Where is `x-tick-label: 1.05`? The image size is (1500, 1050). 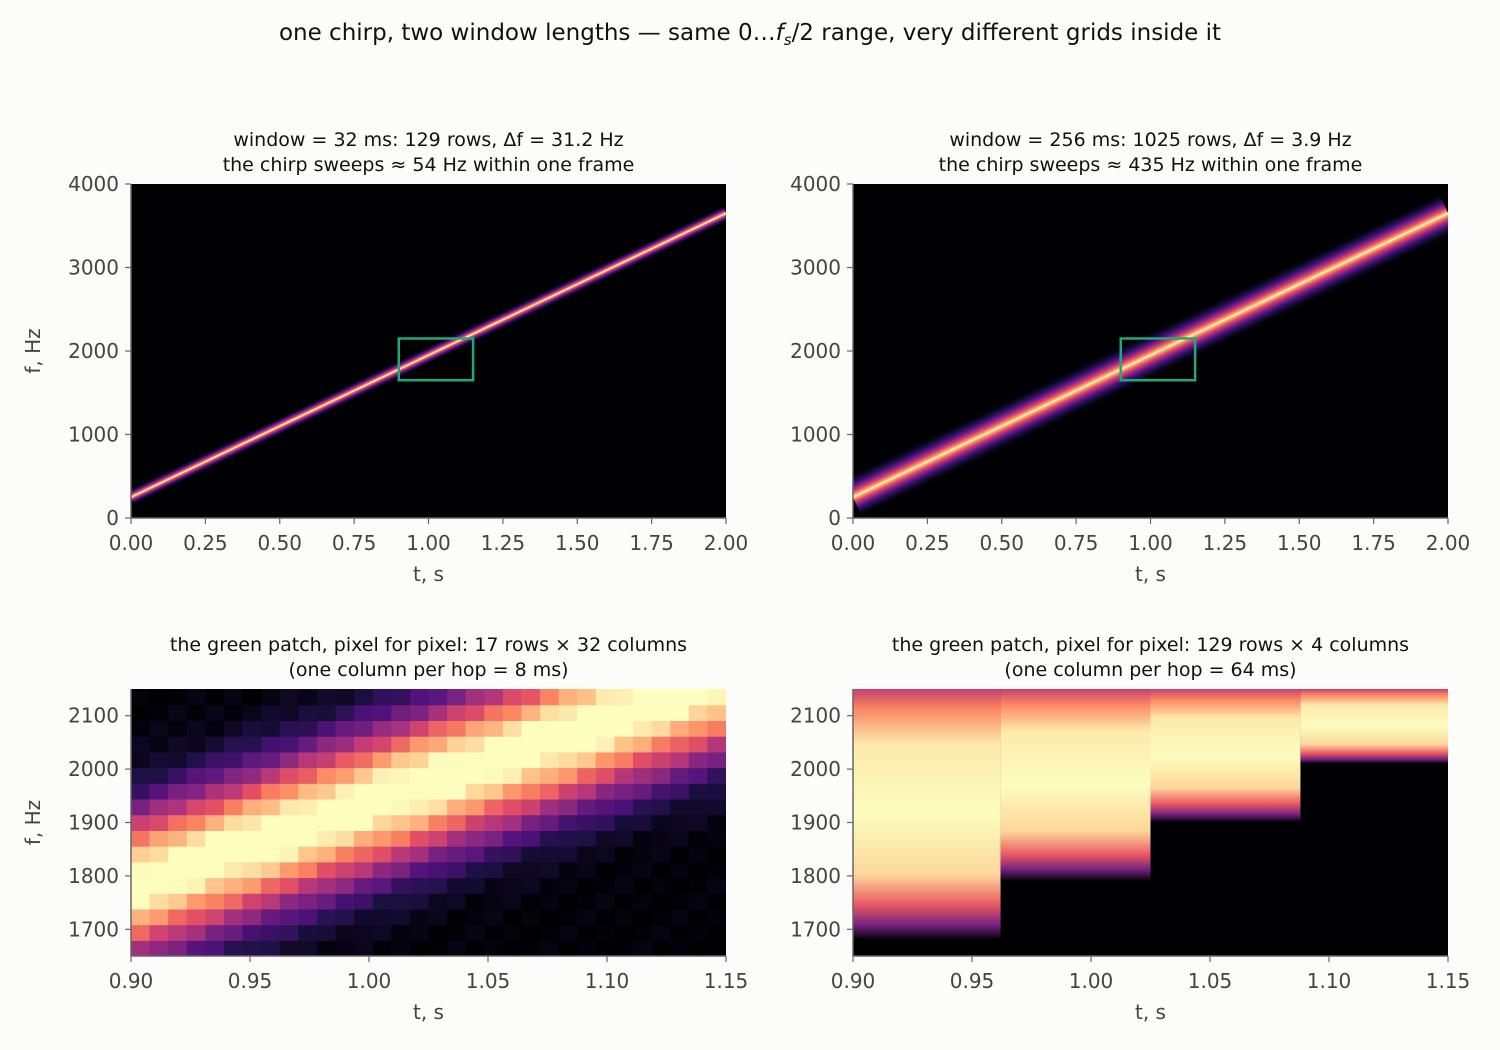 x-tick-label: 1.05 is located at coordinates (1210, 981).